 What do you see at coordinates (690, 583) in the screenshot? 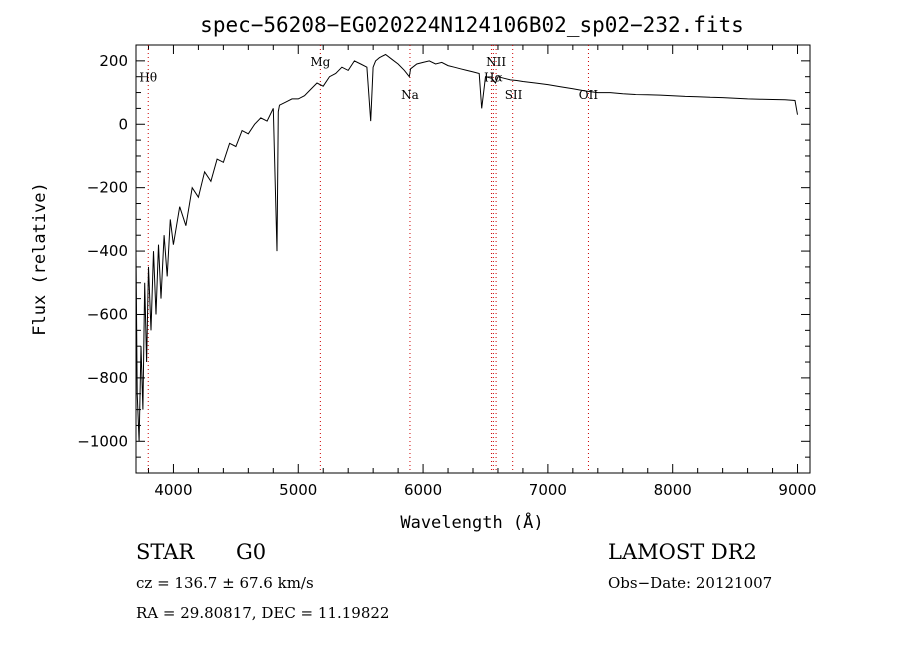
I see `obs-date-text: Obs−Date: 20121007` at bounding box center [690, 583].